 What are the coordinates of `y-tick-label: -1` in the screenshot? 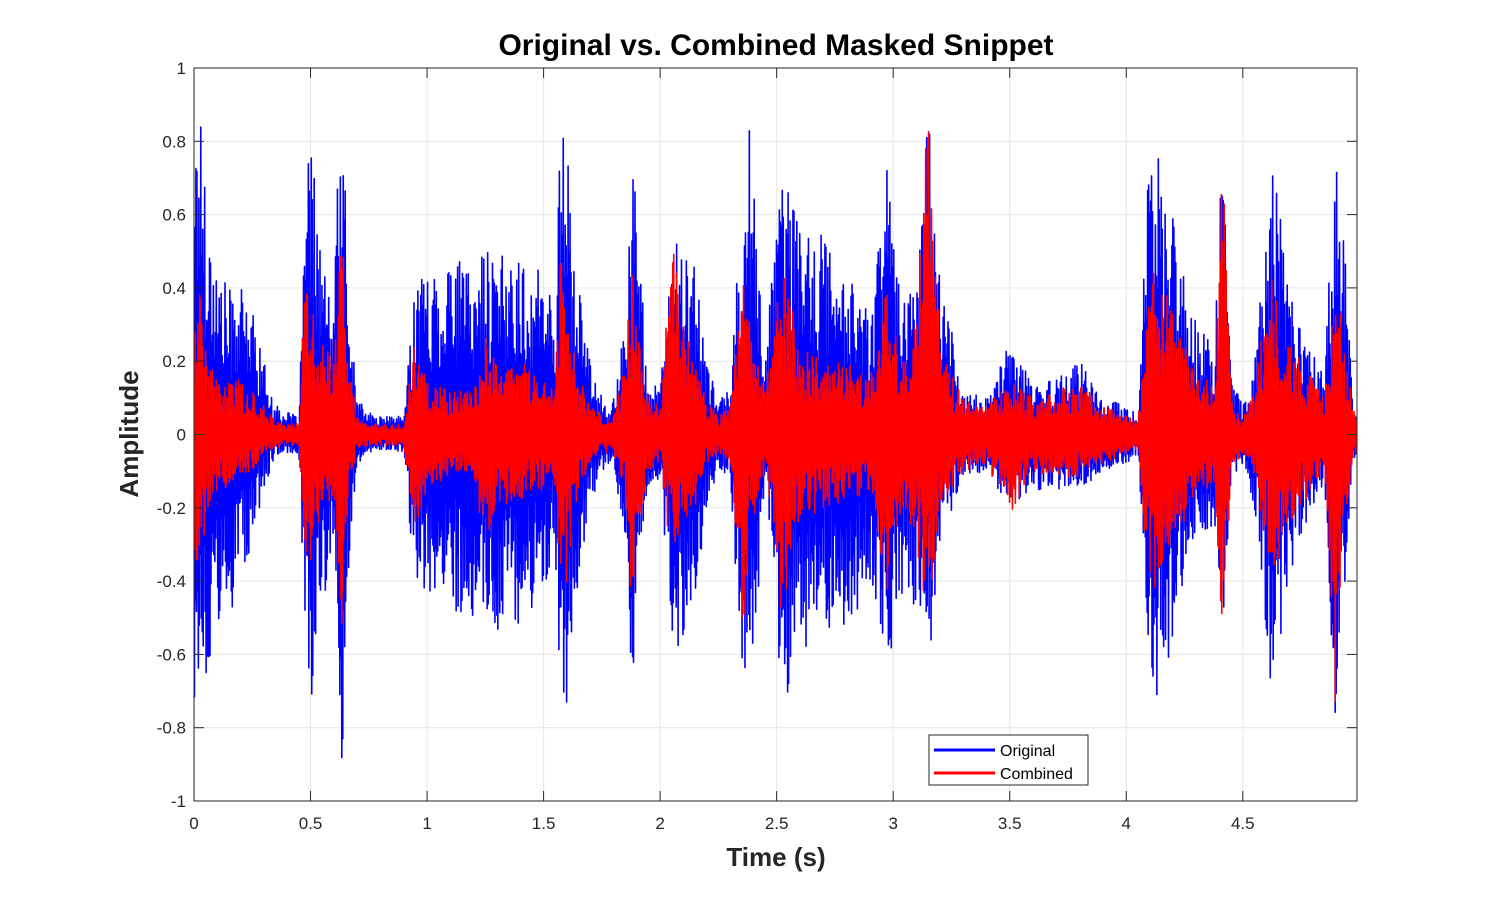 It's located at (178, 801).